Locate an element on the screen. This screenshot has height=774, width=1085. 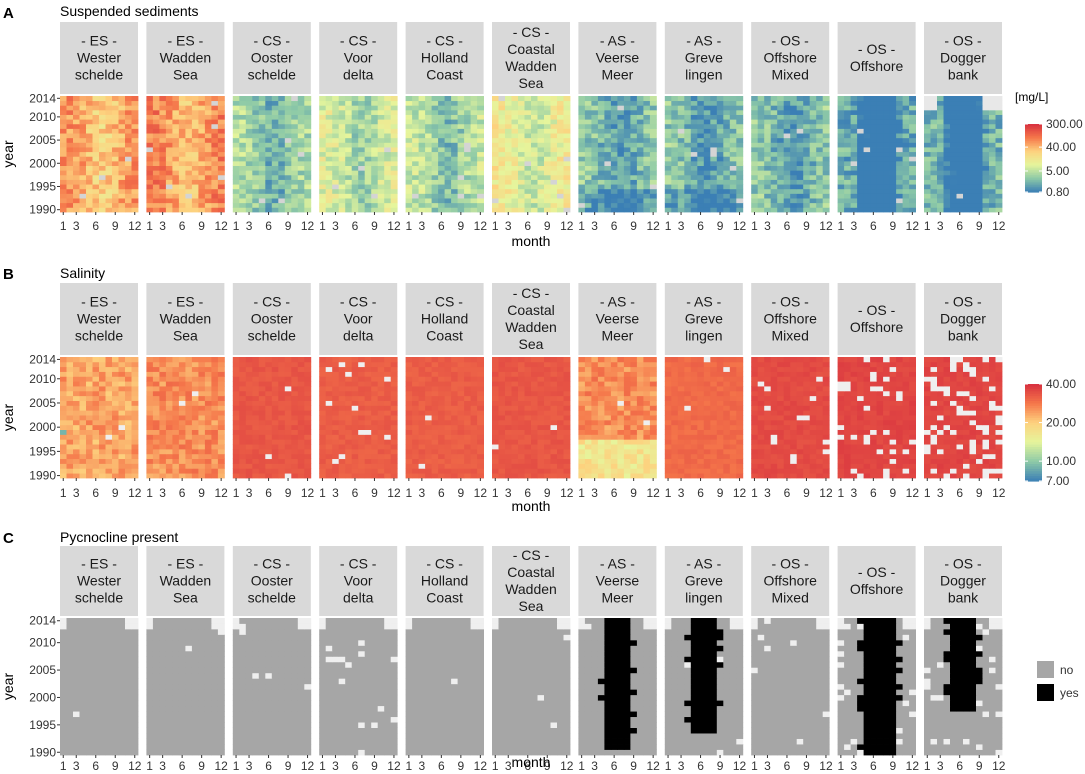
heatmap-grid is located at coordinates (358, 154).